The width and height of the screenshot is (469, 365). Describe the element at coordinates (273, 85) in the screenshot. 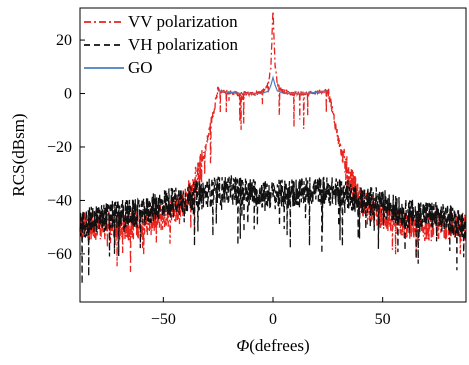

I see `series-line-go` at that location.